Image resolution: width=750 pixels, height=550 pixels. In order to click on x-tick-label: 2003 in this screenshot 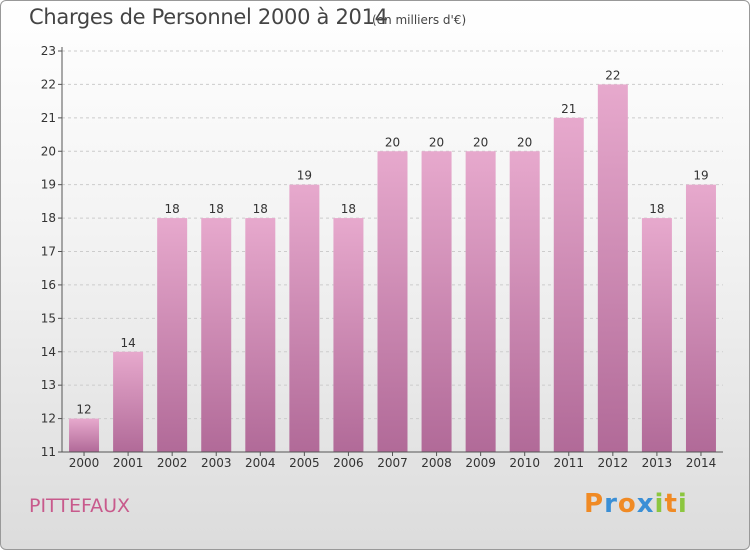, I will do `click(216, 463)`.